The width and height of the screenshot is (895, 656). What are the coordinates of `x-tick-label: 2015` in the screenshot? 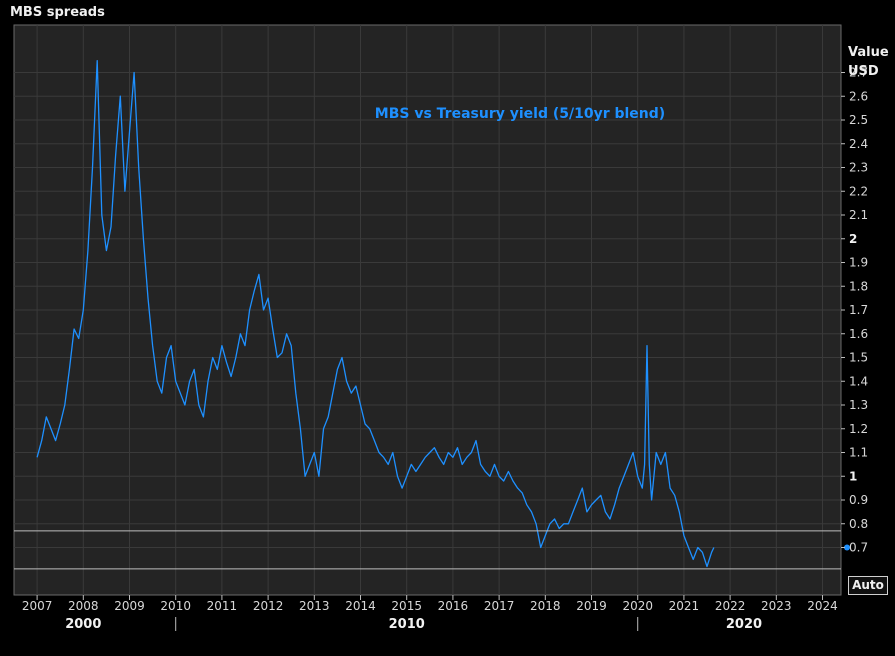 It's located at (406, 606).